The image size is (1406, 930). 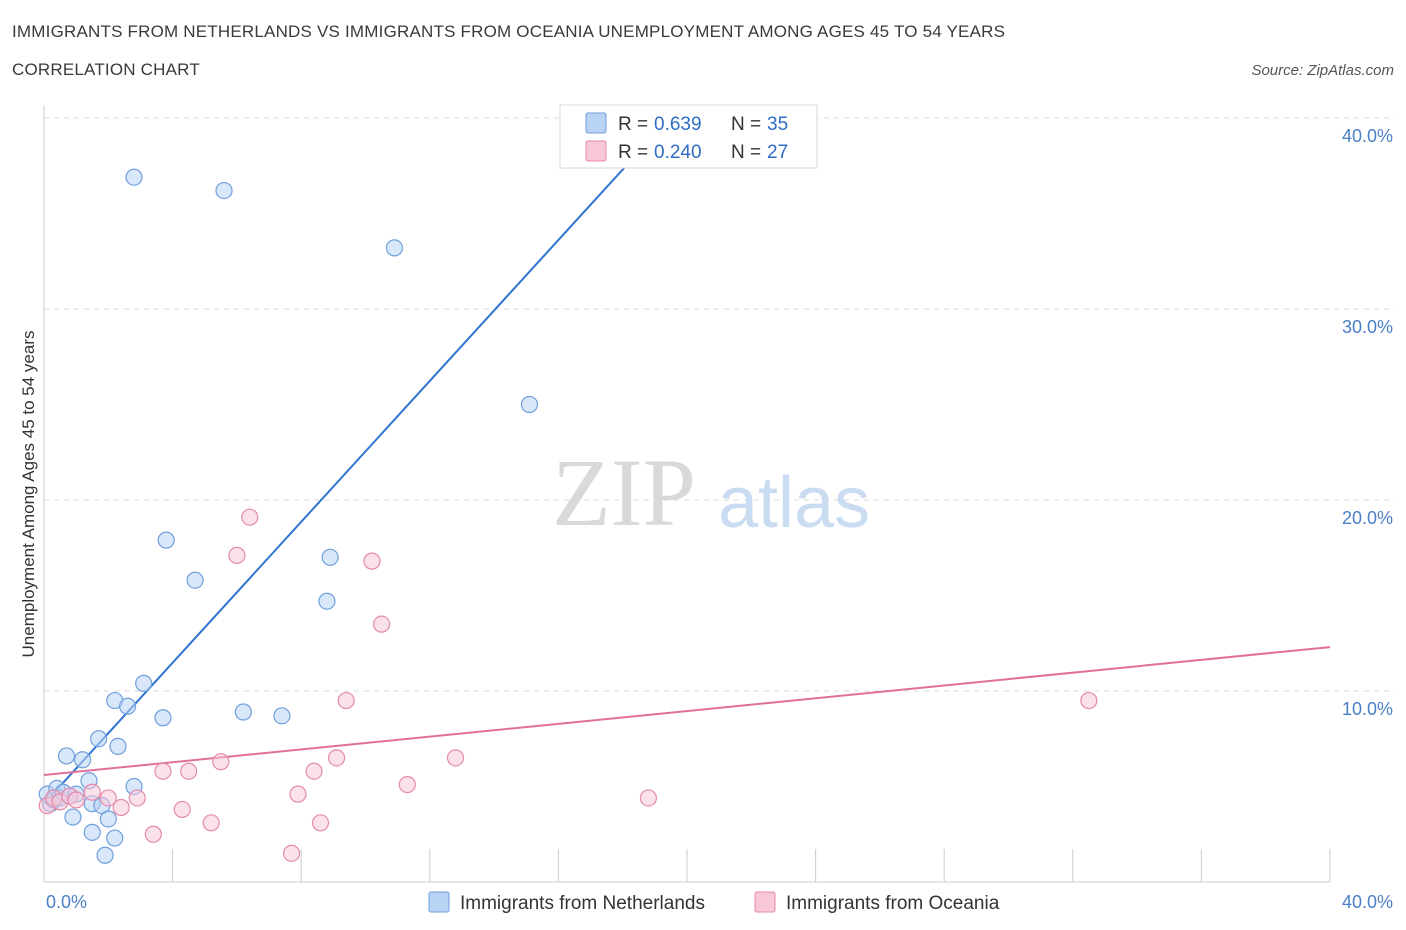 I want to click on legend-label-netherlands: Immigrants from Netherlands, so click(x=582, y=903).